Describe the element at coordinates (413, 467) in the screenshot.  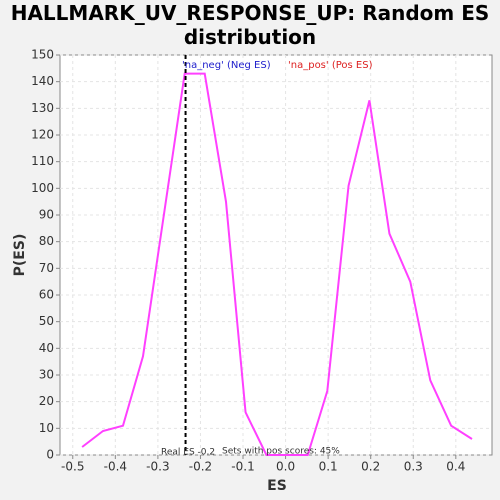
I see `x-tick-label: 0.3` at that location.